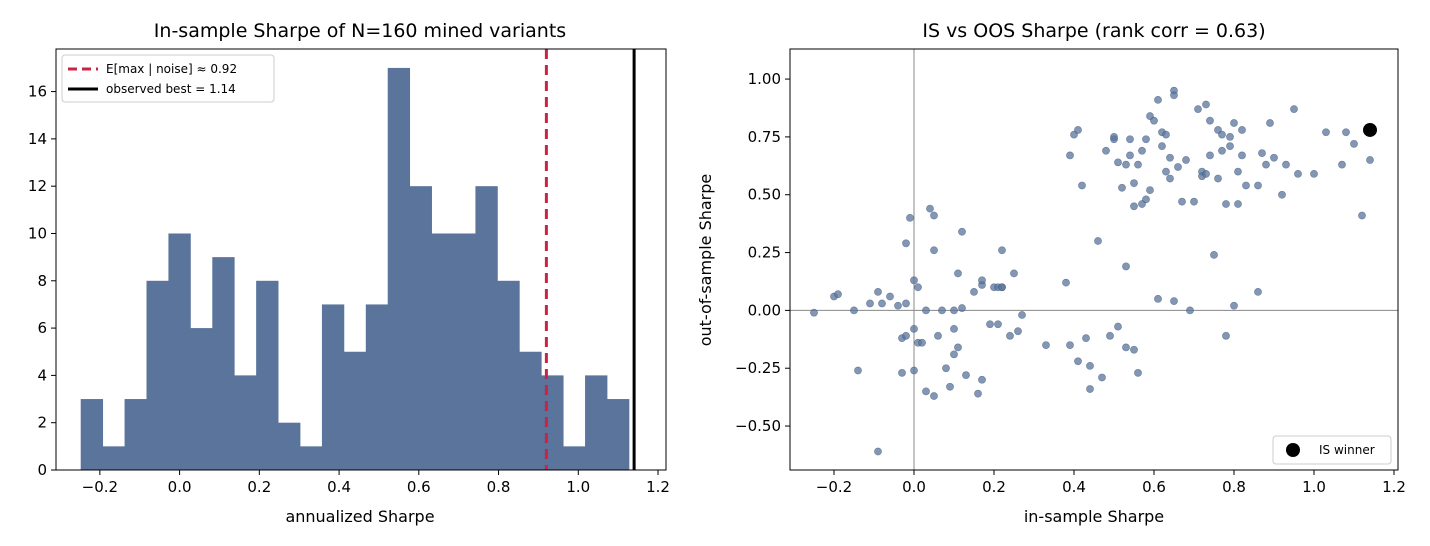  What do you see at coordinates (359, 516) in the screenshot?
I see `histogram-x-label: annualized Sharpe` at bounding box center [359, 516].